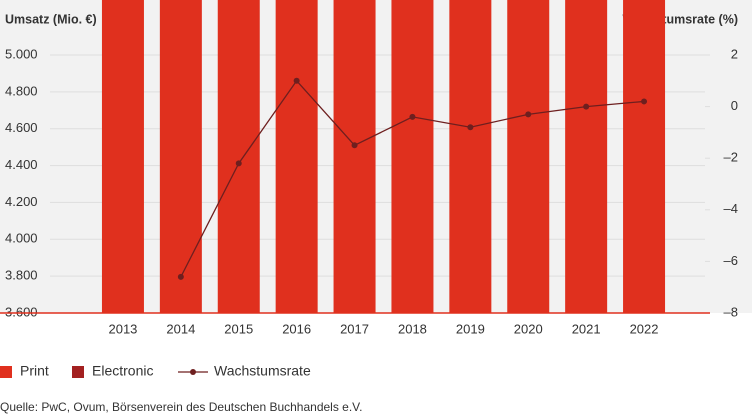 The height and width of the screenshot is (417, 752). What do you see at coordinates (21, 164) in the screenshot?
I see `y-tick-label: 4.400` at bounding box center [21, 164].